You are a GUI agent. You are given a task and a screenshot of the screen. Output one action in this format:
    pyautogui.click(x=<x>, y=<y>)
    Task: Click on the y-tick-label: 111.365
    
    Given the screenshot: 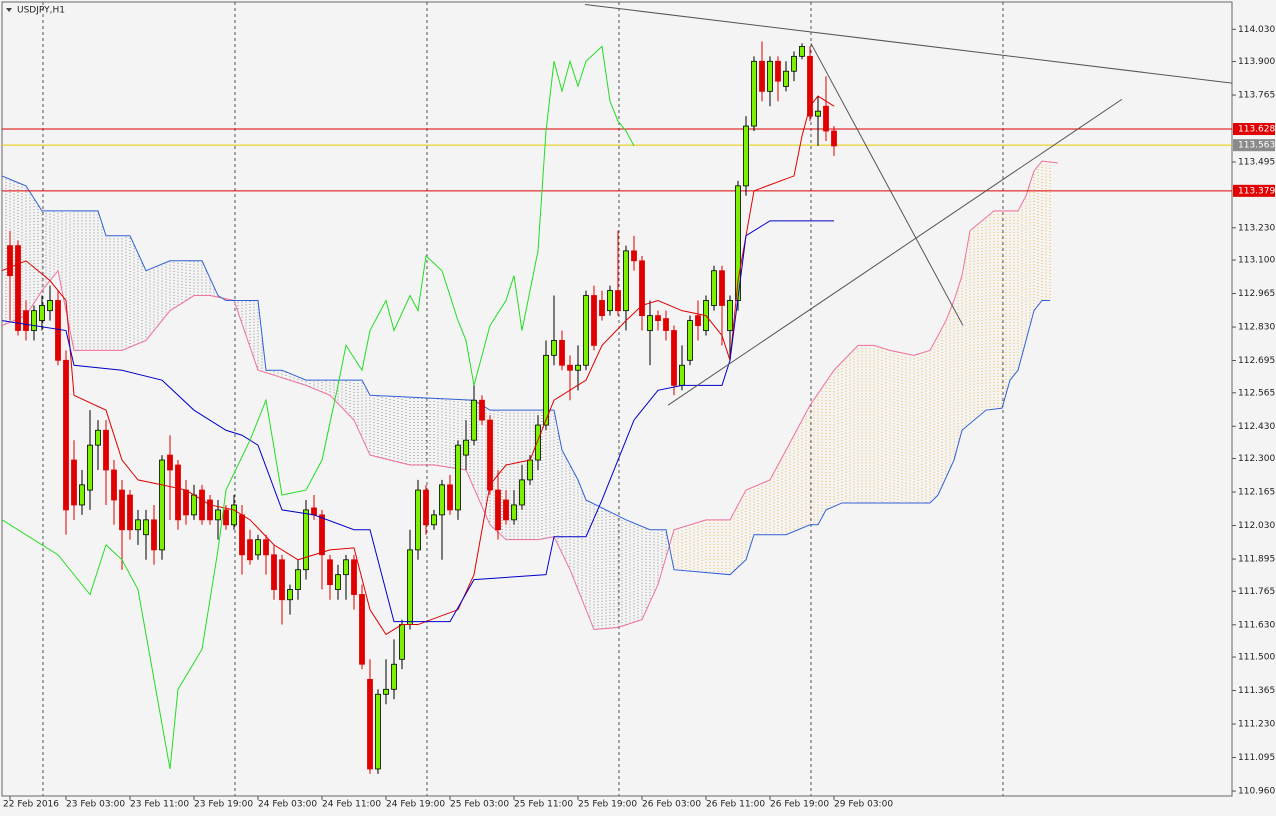 What is the action you would take?
    pyautogui.click(x=1256, y=691)
    